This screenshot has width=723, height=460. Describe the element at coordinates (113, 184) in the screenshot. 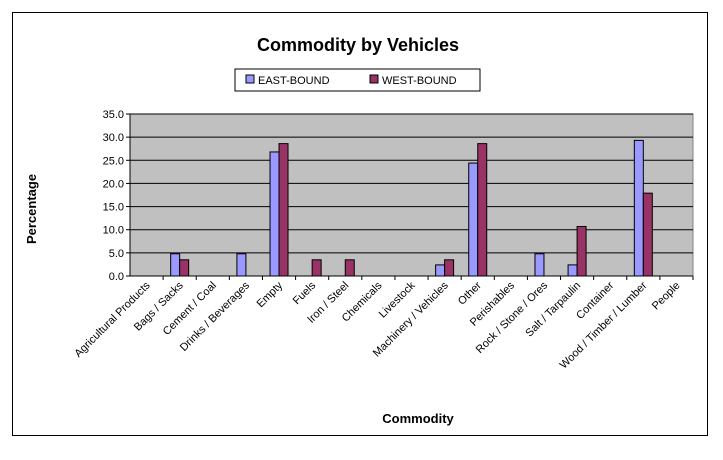

I see `y-tick-label: 20.0` at that location.